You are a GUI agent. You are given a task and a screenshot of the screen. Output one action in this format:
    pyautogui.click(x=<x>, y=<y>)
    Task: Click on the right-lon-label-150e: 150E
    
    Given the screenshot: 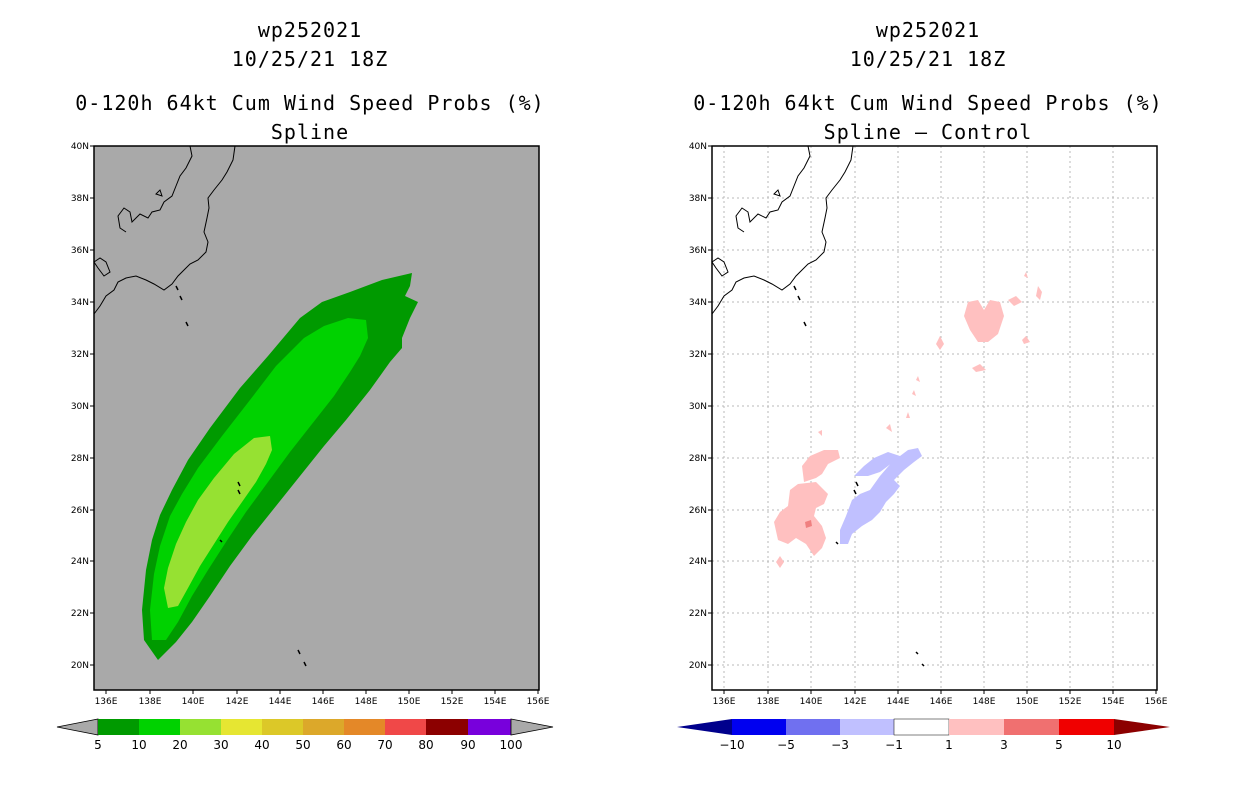 What is the action you would take?
    pyautogui.click(x=1027, y=702)
    